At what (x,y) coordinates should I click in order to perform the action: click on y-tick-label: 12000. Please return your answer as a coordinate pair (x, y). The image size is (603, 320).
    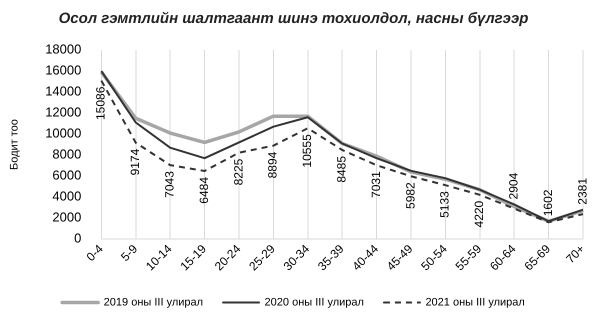
    Looking at the image, I should click on (63, 112).